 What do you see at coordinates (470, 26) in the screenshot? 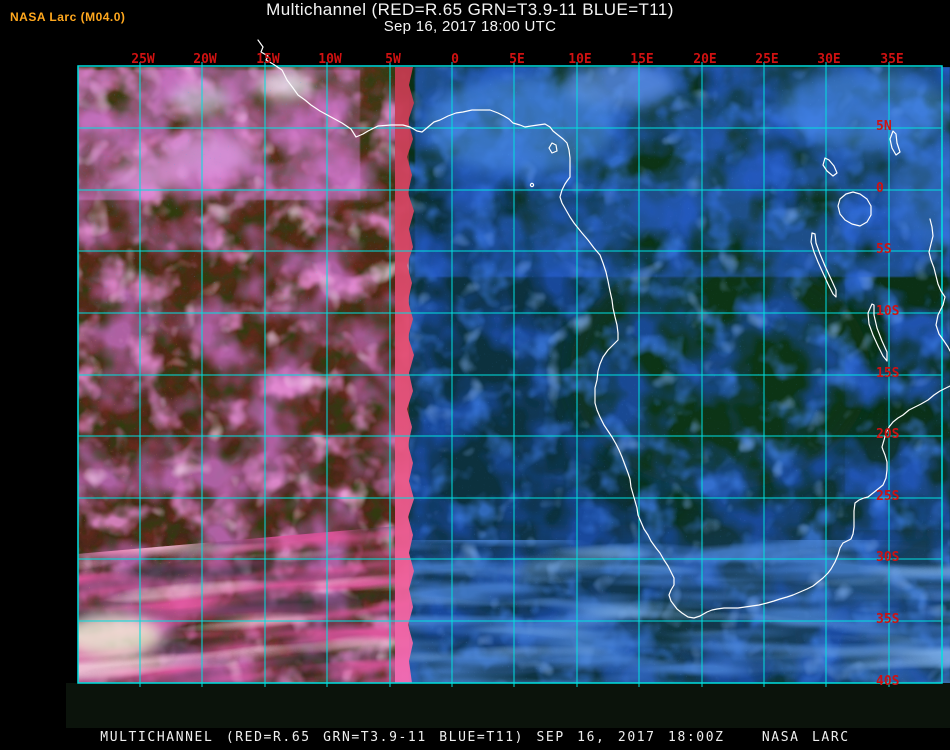
I see `title-line2: Sep 16, 2017 18:00 UTC` at bounding box center [470, 26].